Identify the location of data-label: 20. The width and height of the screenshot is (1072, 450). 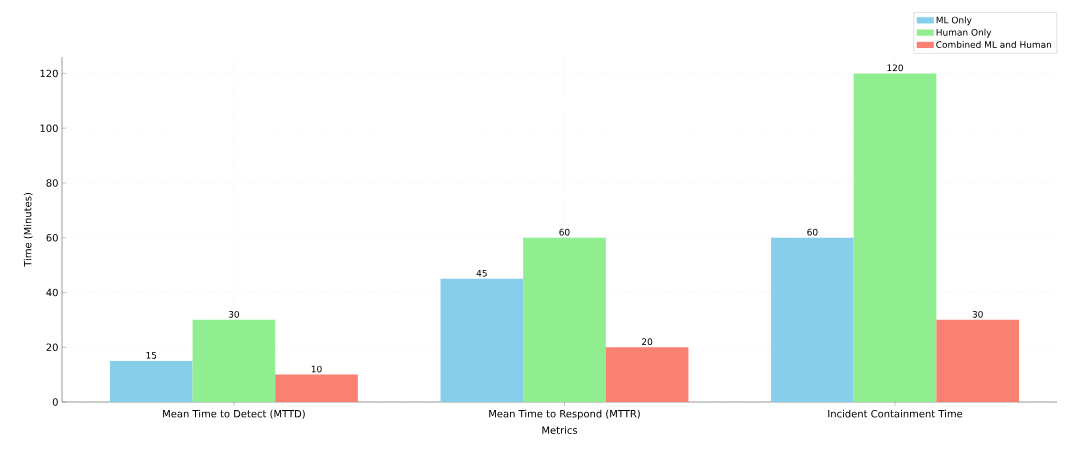
(647, 342).